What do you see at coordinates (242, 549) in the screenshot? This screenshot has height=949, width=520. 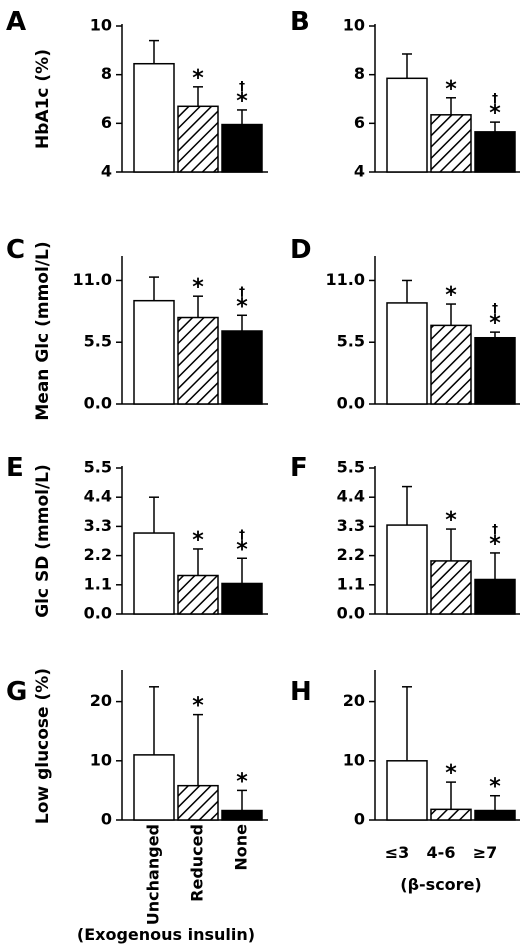 I see `significance-star-e-3: *` at bounding box center [242, 549].